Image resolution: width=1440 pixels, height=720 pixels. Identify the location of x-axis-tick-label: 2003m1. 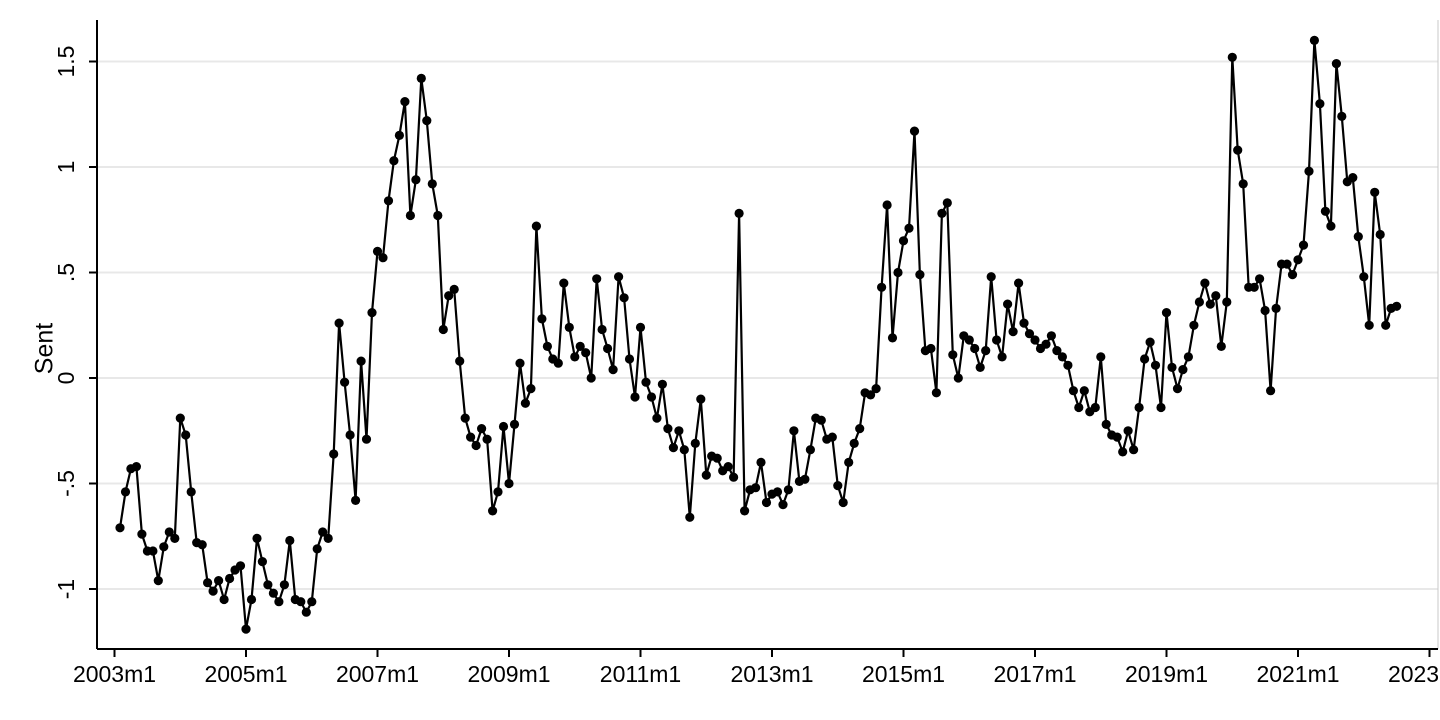
(114, 674).